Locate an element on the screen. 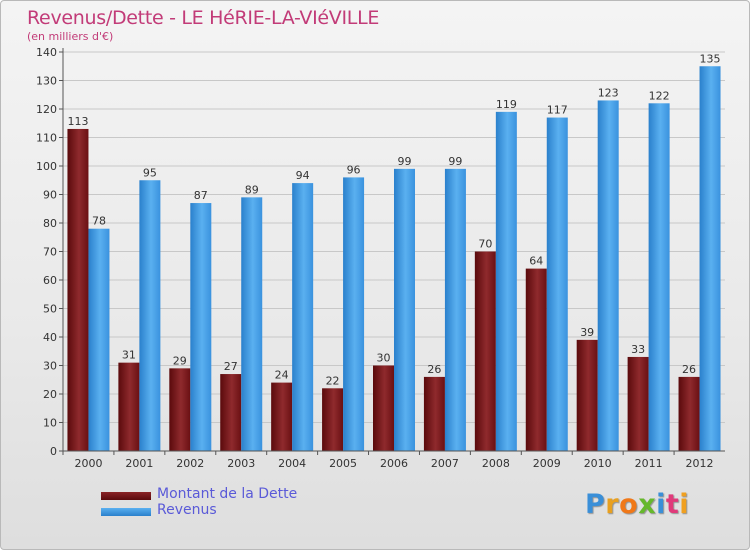  x-tick-label: 2004 is located at coordinates (292, 463).